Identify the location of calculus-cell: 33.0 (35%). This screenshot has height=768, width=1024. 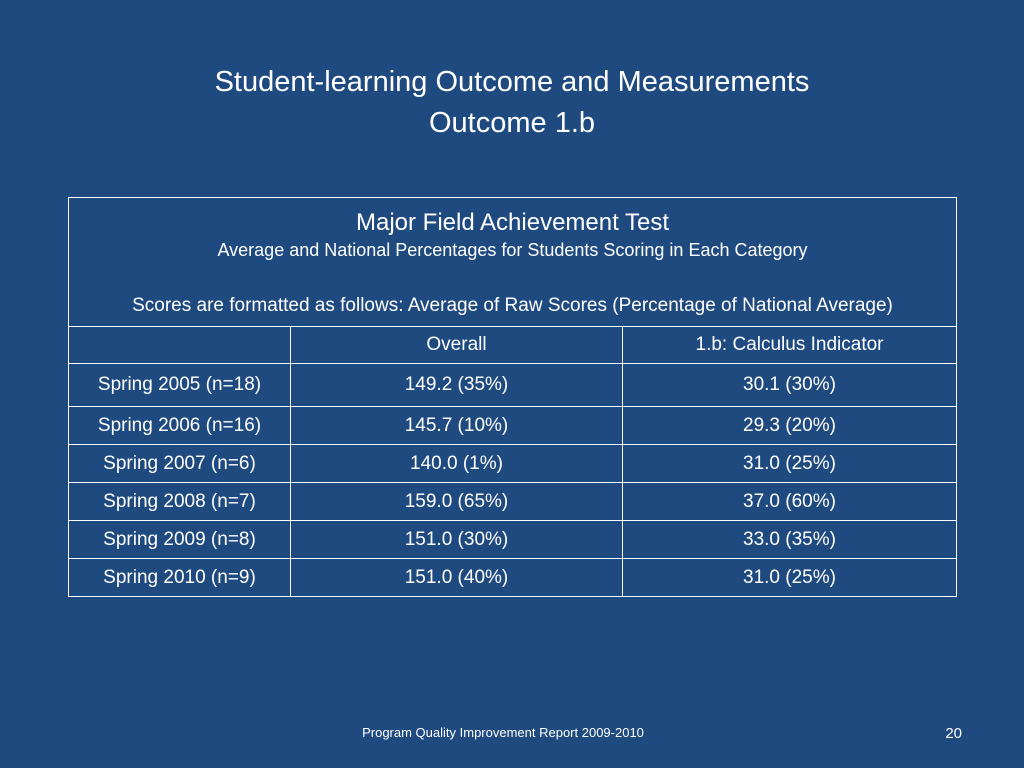
(789, 539).